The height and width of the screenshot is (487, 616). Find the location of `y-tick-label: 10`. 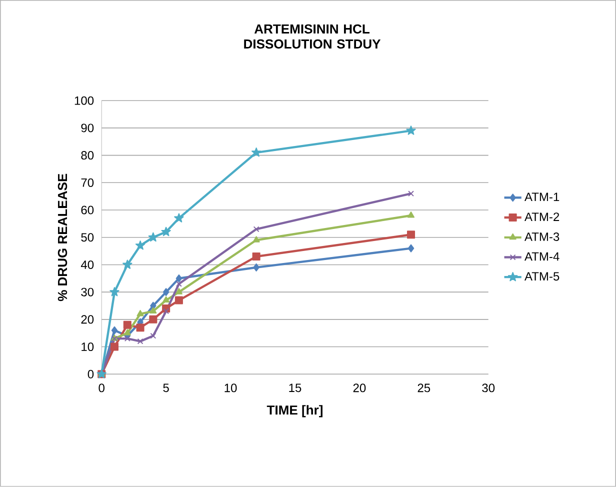

y-tick-label: 10 is located at coordinates (88, 347).